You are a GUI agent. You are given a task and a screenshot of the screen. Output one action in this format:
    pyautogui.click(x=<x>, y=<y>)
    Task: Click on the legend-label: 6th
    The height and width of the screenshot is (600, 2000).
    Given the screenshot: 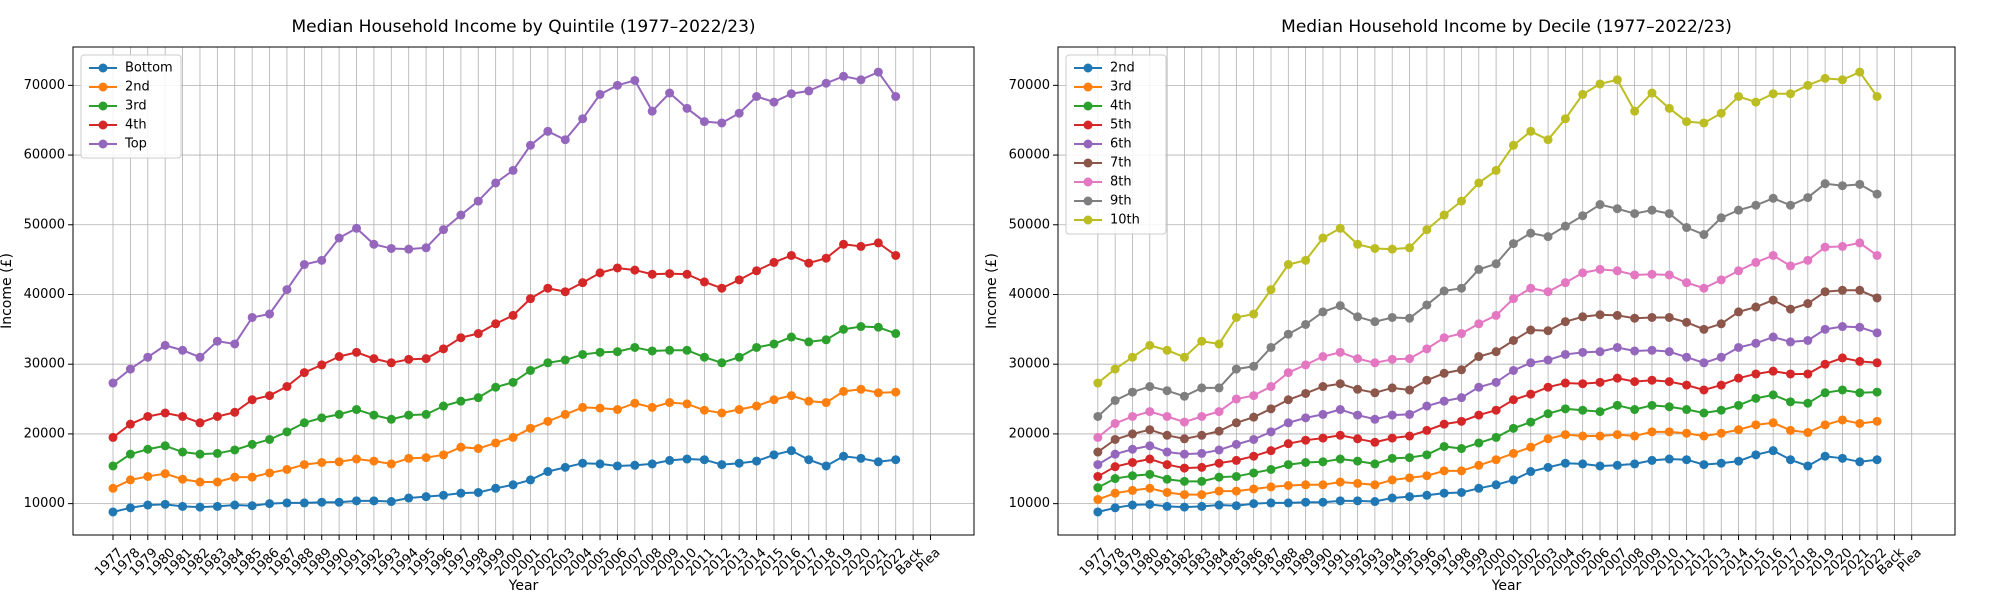 What is the action you would take?
    pyautogui.click(x=1121, y=144)
    